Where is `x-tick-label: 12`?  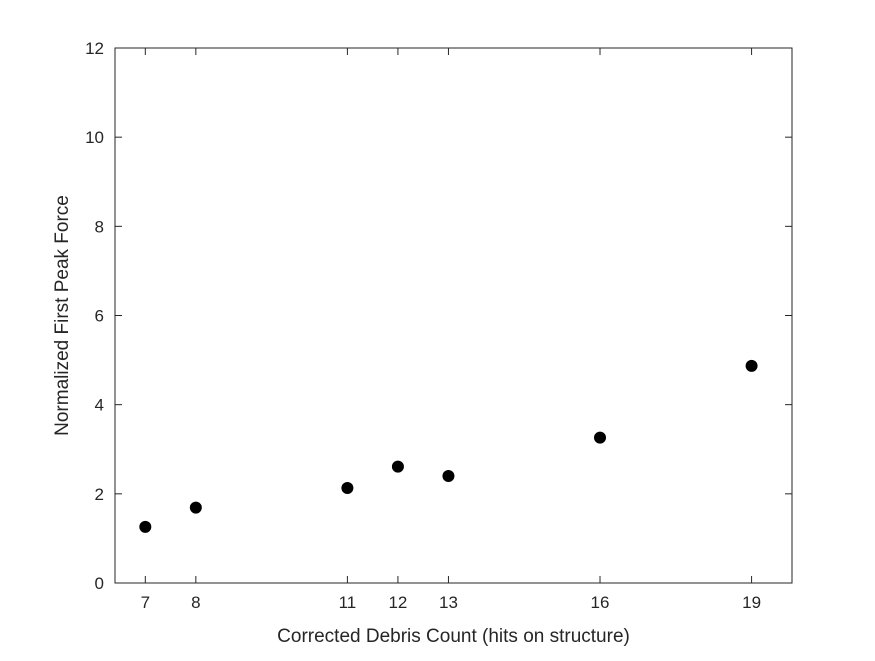
x-tick-label: 12 is located at coordinates (397, 602).